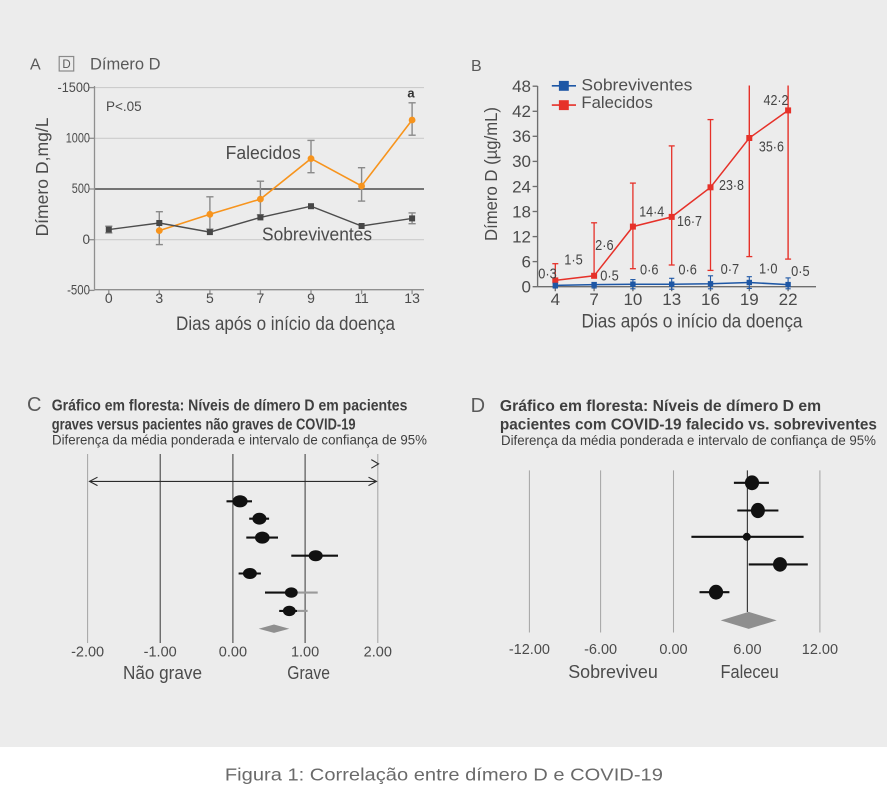 The height and width of the screenshot is (810, 887). What do you see at coordinates (788, 299) in the screenshot?
I see `svg-text: 22` at bounding box center [788, 299].